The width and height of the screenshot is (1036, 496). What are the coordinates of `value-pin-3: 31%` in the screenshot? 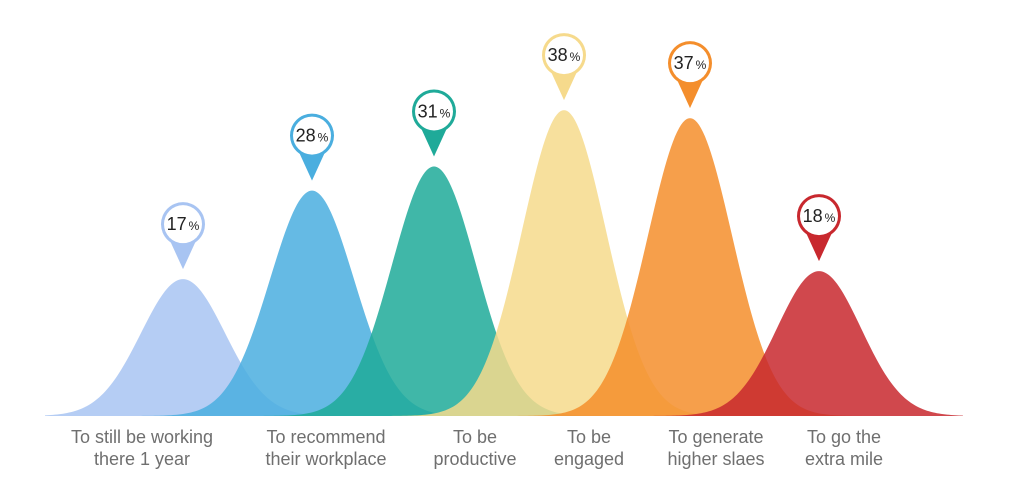 It's located at (434, 123).